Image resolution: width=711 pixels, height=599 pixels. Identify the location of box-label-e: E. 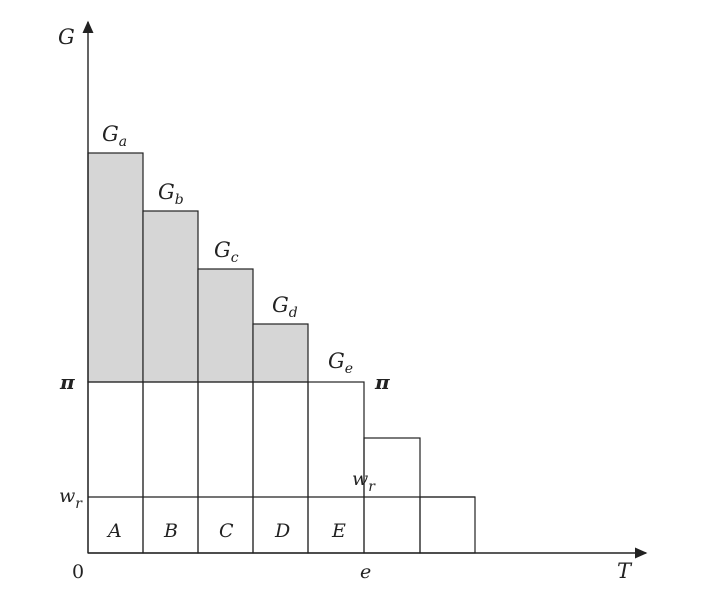
(338, 531).